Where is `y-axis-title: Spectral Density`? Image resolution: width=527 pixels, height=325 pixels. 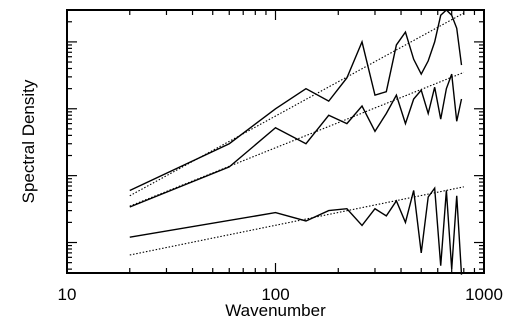 y-axis-title: Spectral Density is located at coordinates (28, 141).